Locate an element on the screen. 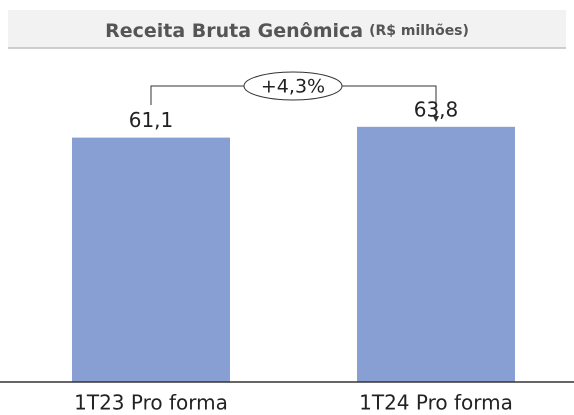 The height and width of the screenshot is (415, 574). arrow-head is located at coordinates (436, 119).